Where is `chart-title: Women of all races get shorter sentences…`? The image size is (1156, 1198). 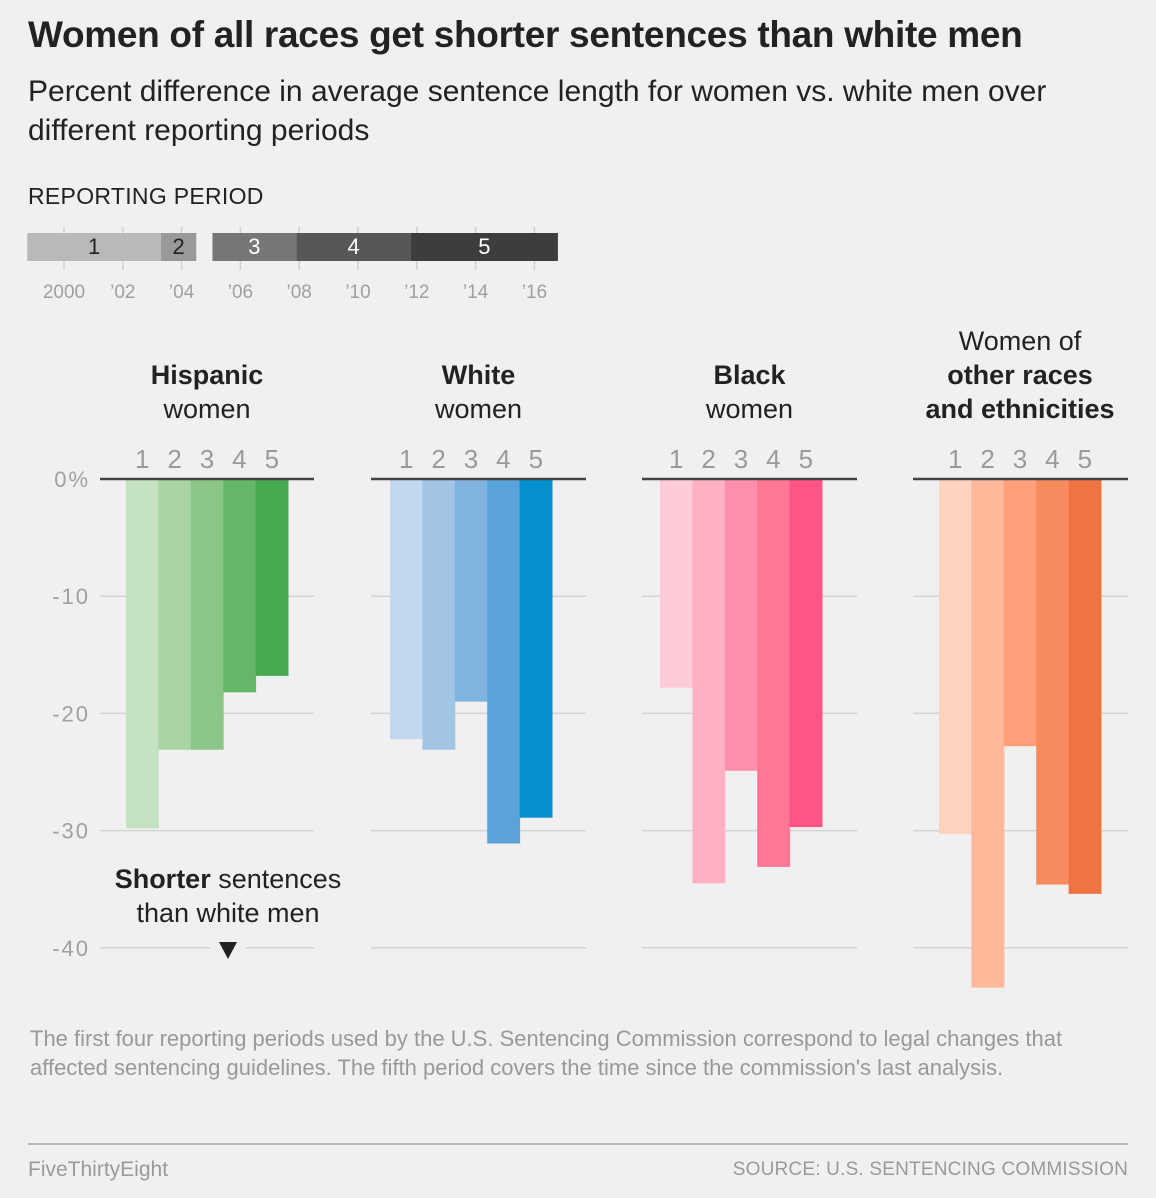
chart-title: Women of all races get shorter sentences… is located at coordinates (525, 34).